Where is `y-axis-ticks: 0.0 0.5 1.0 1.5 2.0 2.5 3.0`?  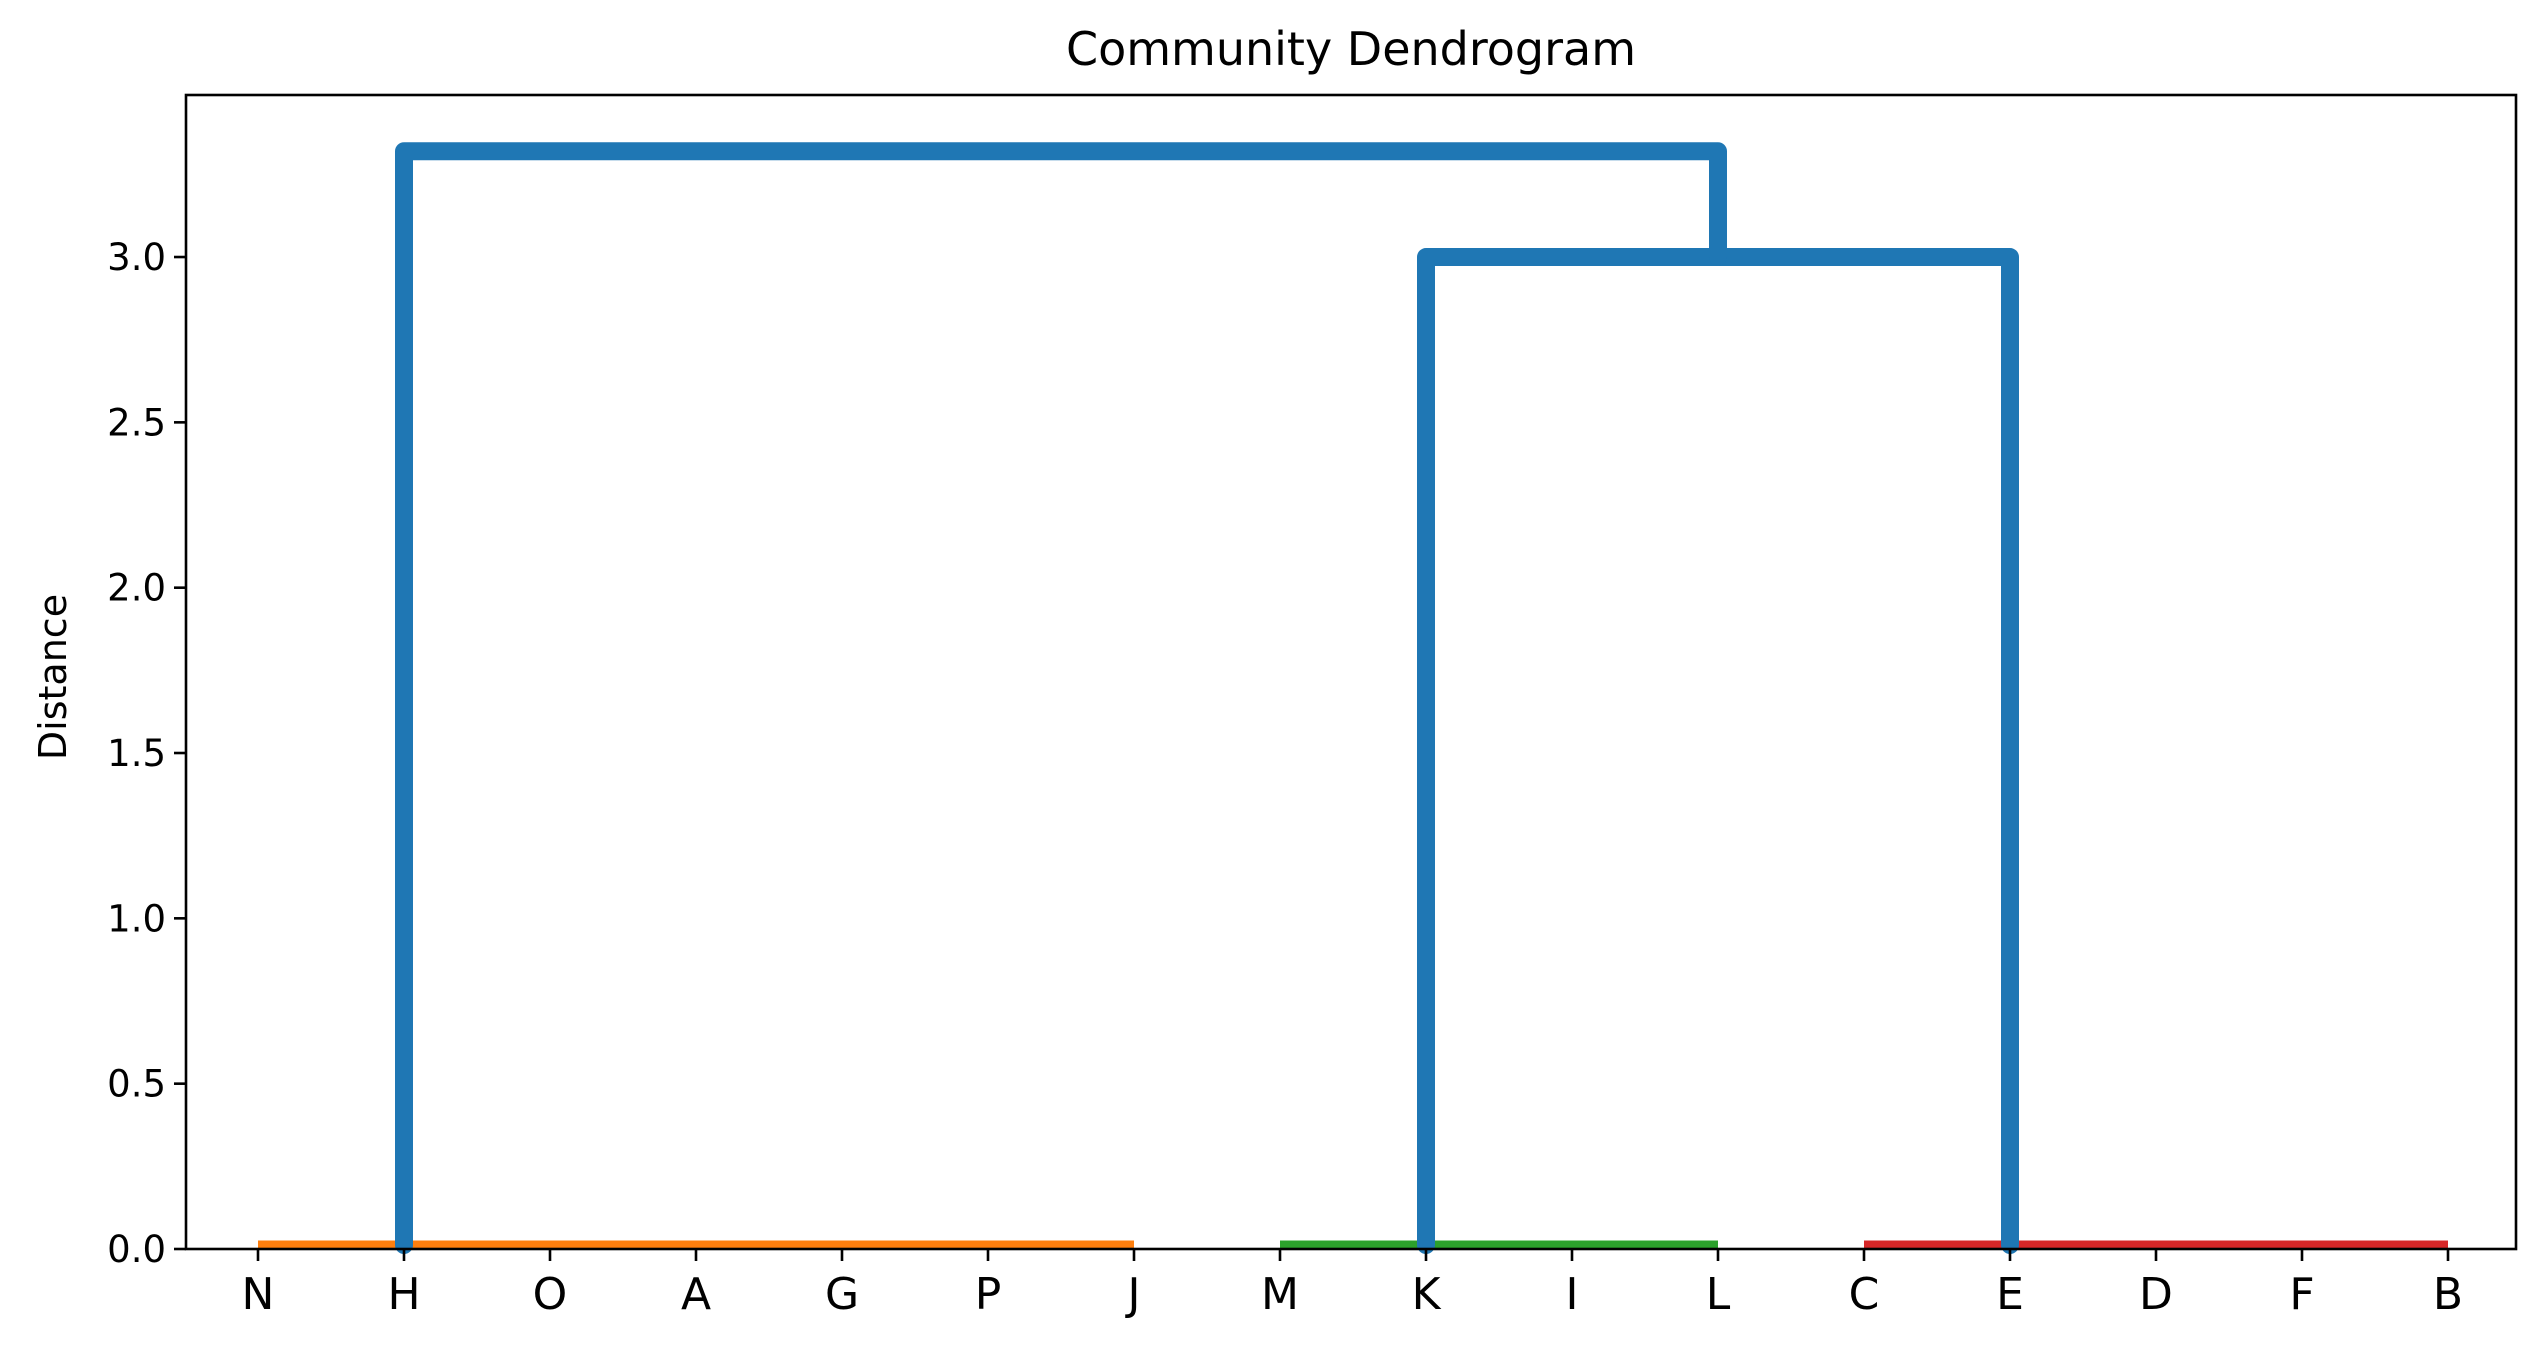
y-axis-ticks: 0.0 0.5 1.0 1.5 2.0 2.5 3.0 is located at coordinates (146, 753).